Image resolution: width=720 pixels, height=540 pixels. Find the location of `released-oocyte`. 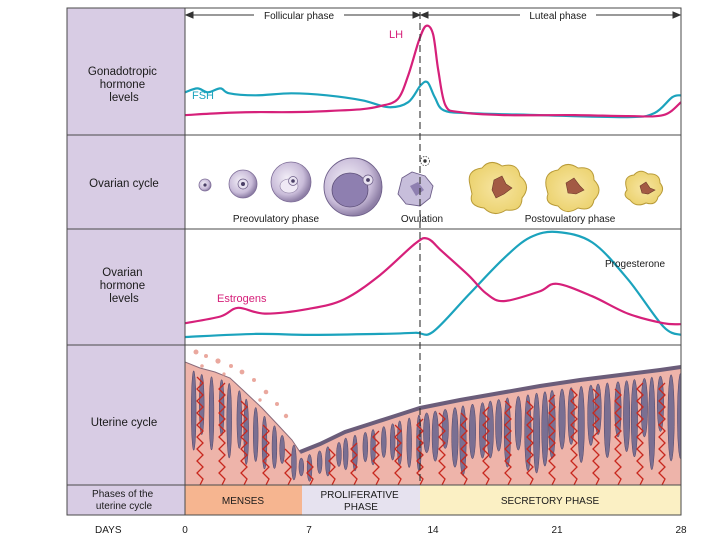

released-oocyte is located at coordinates (425, 161).